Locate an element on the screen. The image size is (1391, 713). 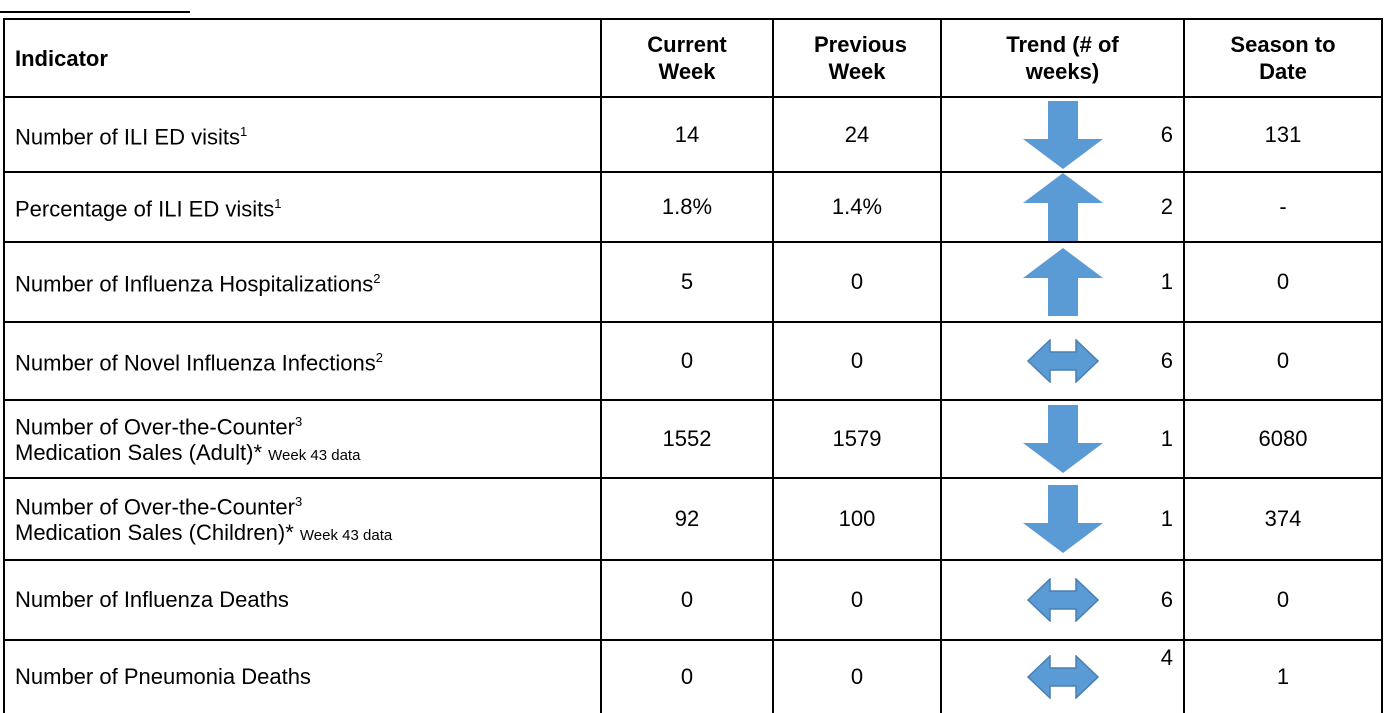
previous-week-cell: 1579 is located at coordinates (857, 439).